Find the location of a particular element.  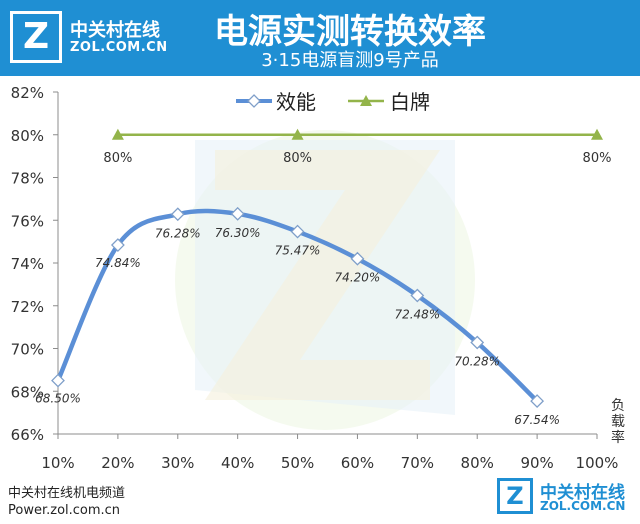

x-tick-label: 90% is located at coordinates (536, 463).